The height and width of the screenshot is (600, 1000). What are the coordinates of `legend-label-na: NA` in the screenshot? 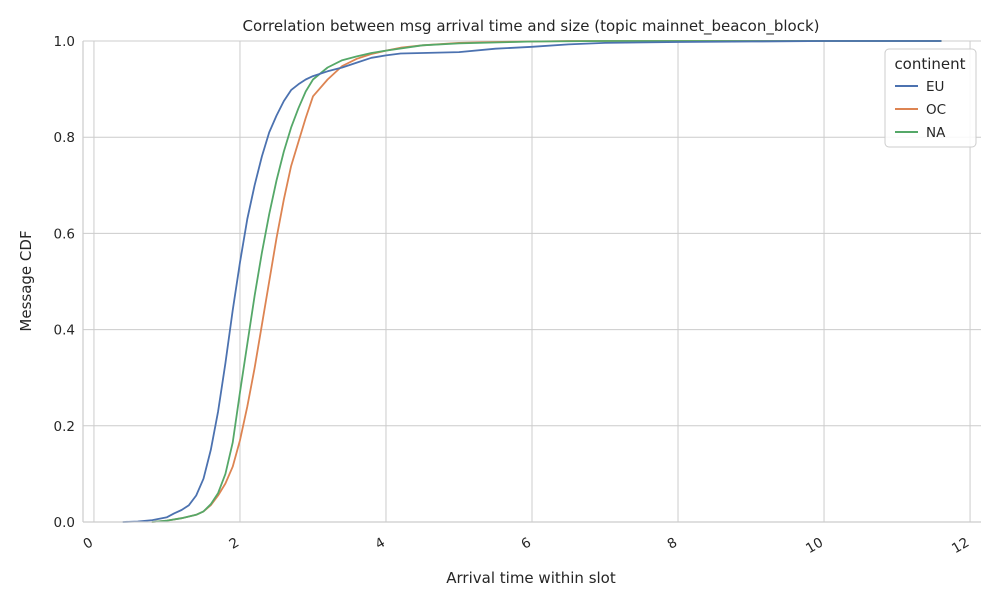 It's located at (936, 133).